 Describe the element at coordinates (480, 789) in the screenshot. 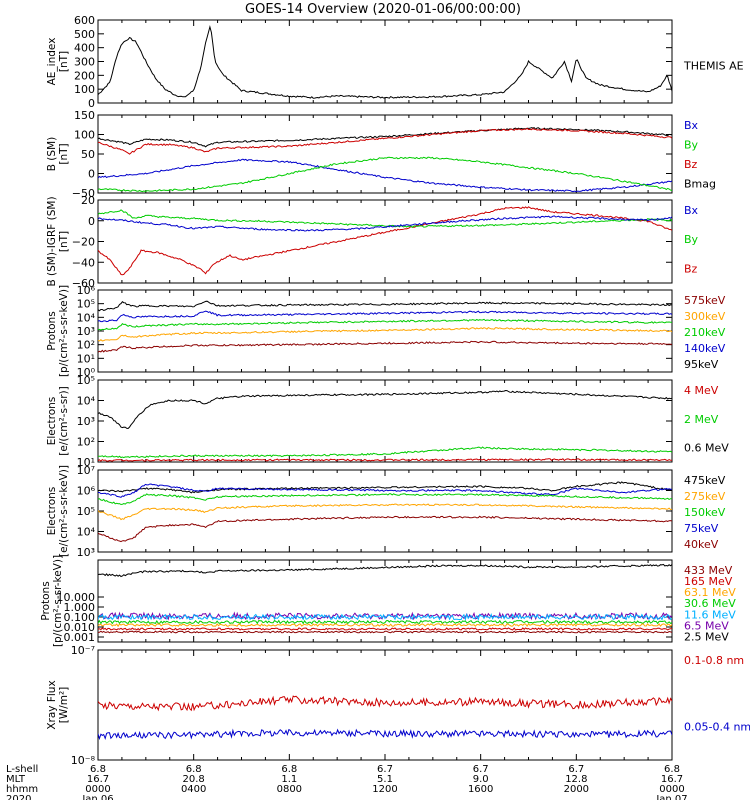

I see `x-axis-value: 1600` at that location.